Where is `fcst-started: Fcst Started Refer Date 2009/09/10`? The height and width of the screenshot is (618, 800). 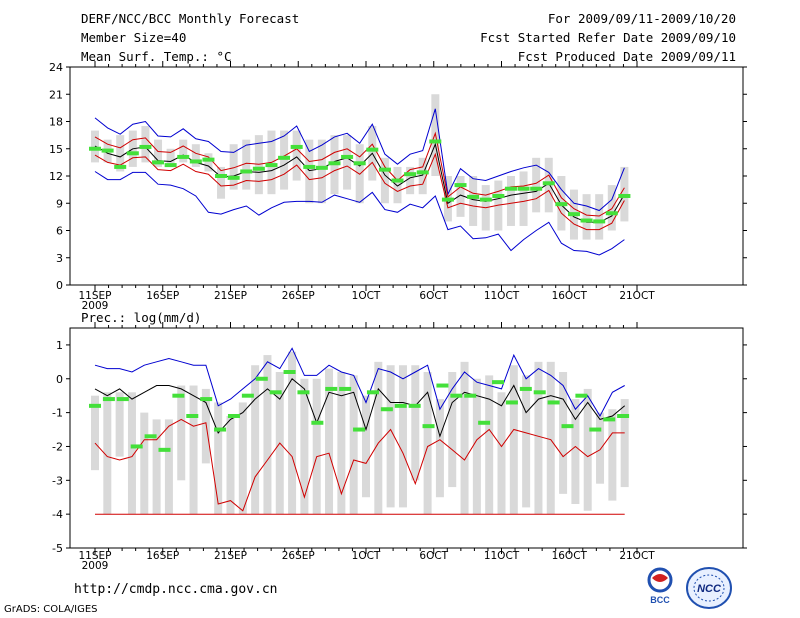 fcst-started: Fcst Started Refer Date 2009/09/10 is located at coordinates (608, 37).